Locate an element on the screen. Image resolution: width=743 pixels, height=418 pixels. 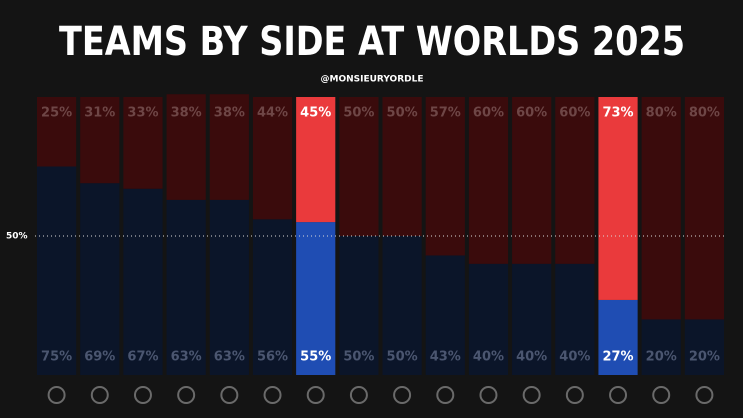
value-label: 75% is located at coordinates (56, 357).